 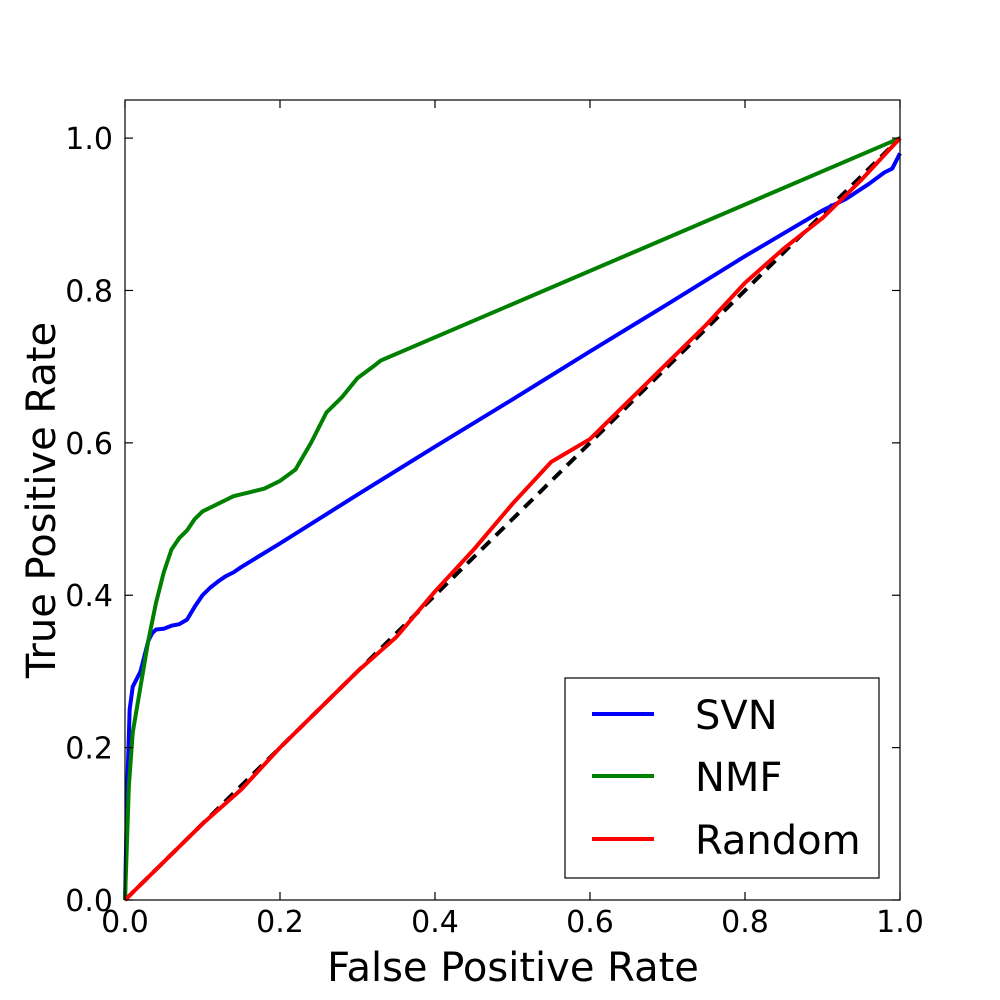 I want to click on y-tick-label: 0.4, so click(x=89, y=596).